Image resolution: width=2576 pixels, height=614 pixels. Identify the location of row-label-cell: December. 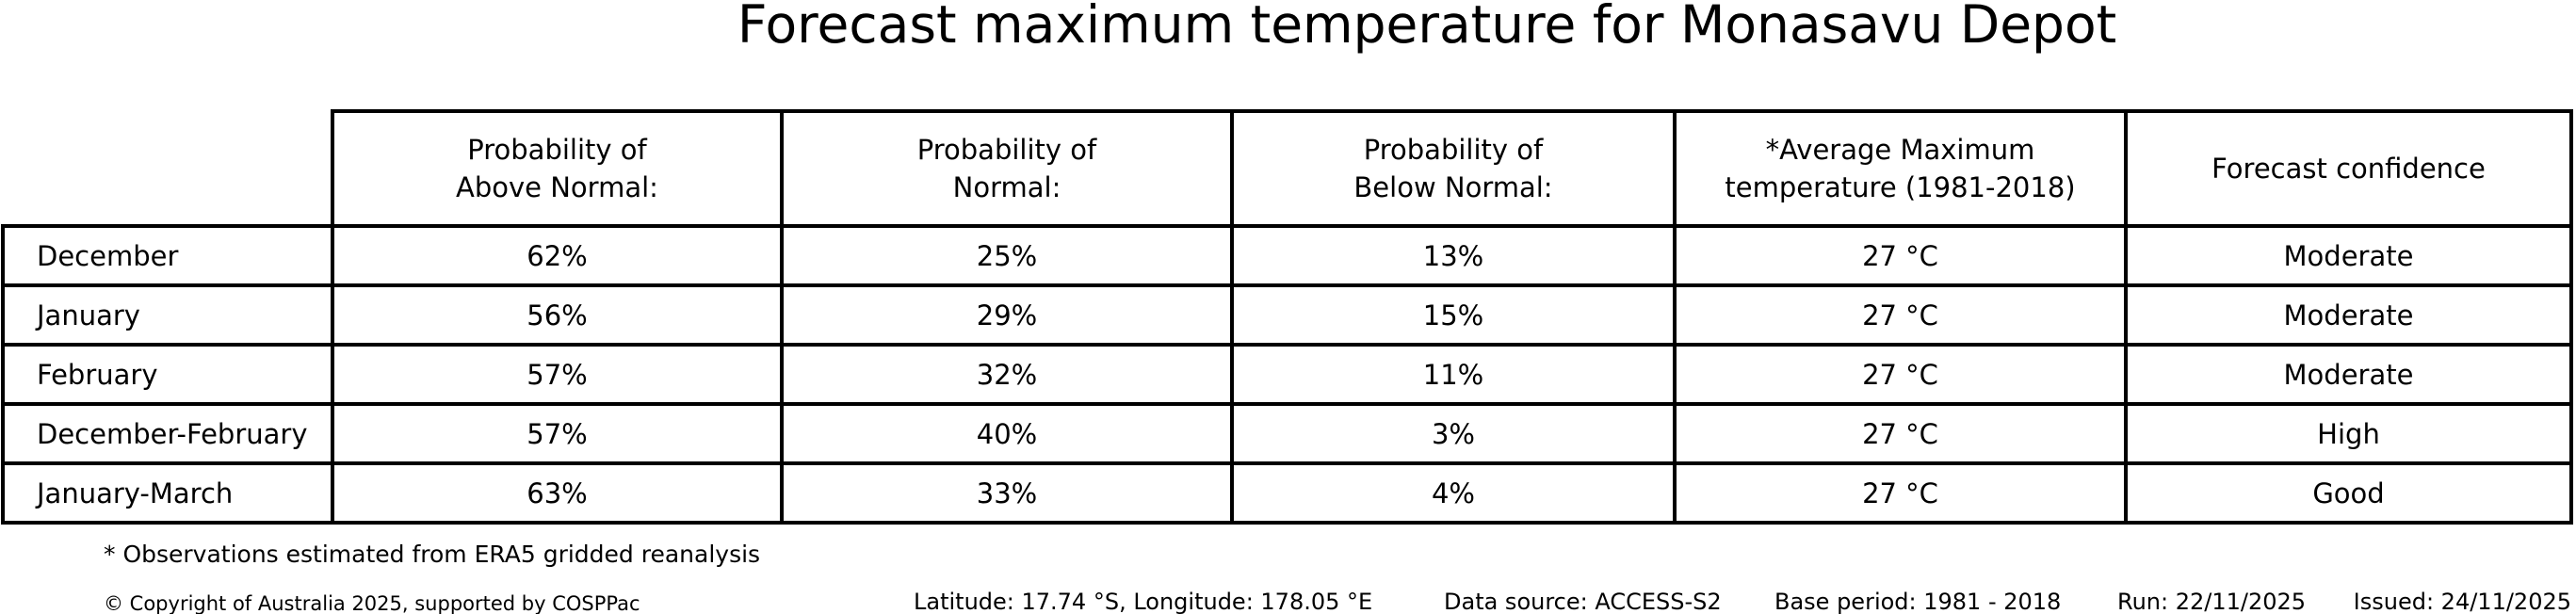
(167, 255).